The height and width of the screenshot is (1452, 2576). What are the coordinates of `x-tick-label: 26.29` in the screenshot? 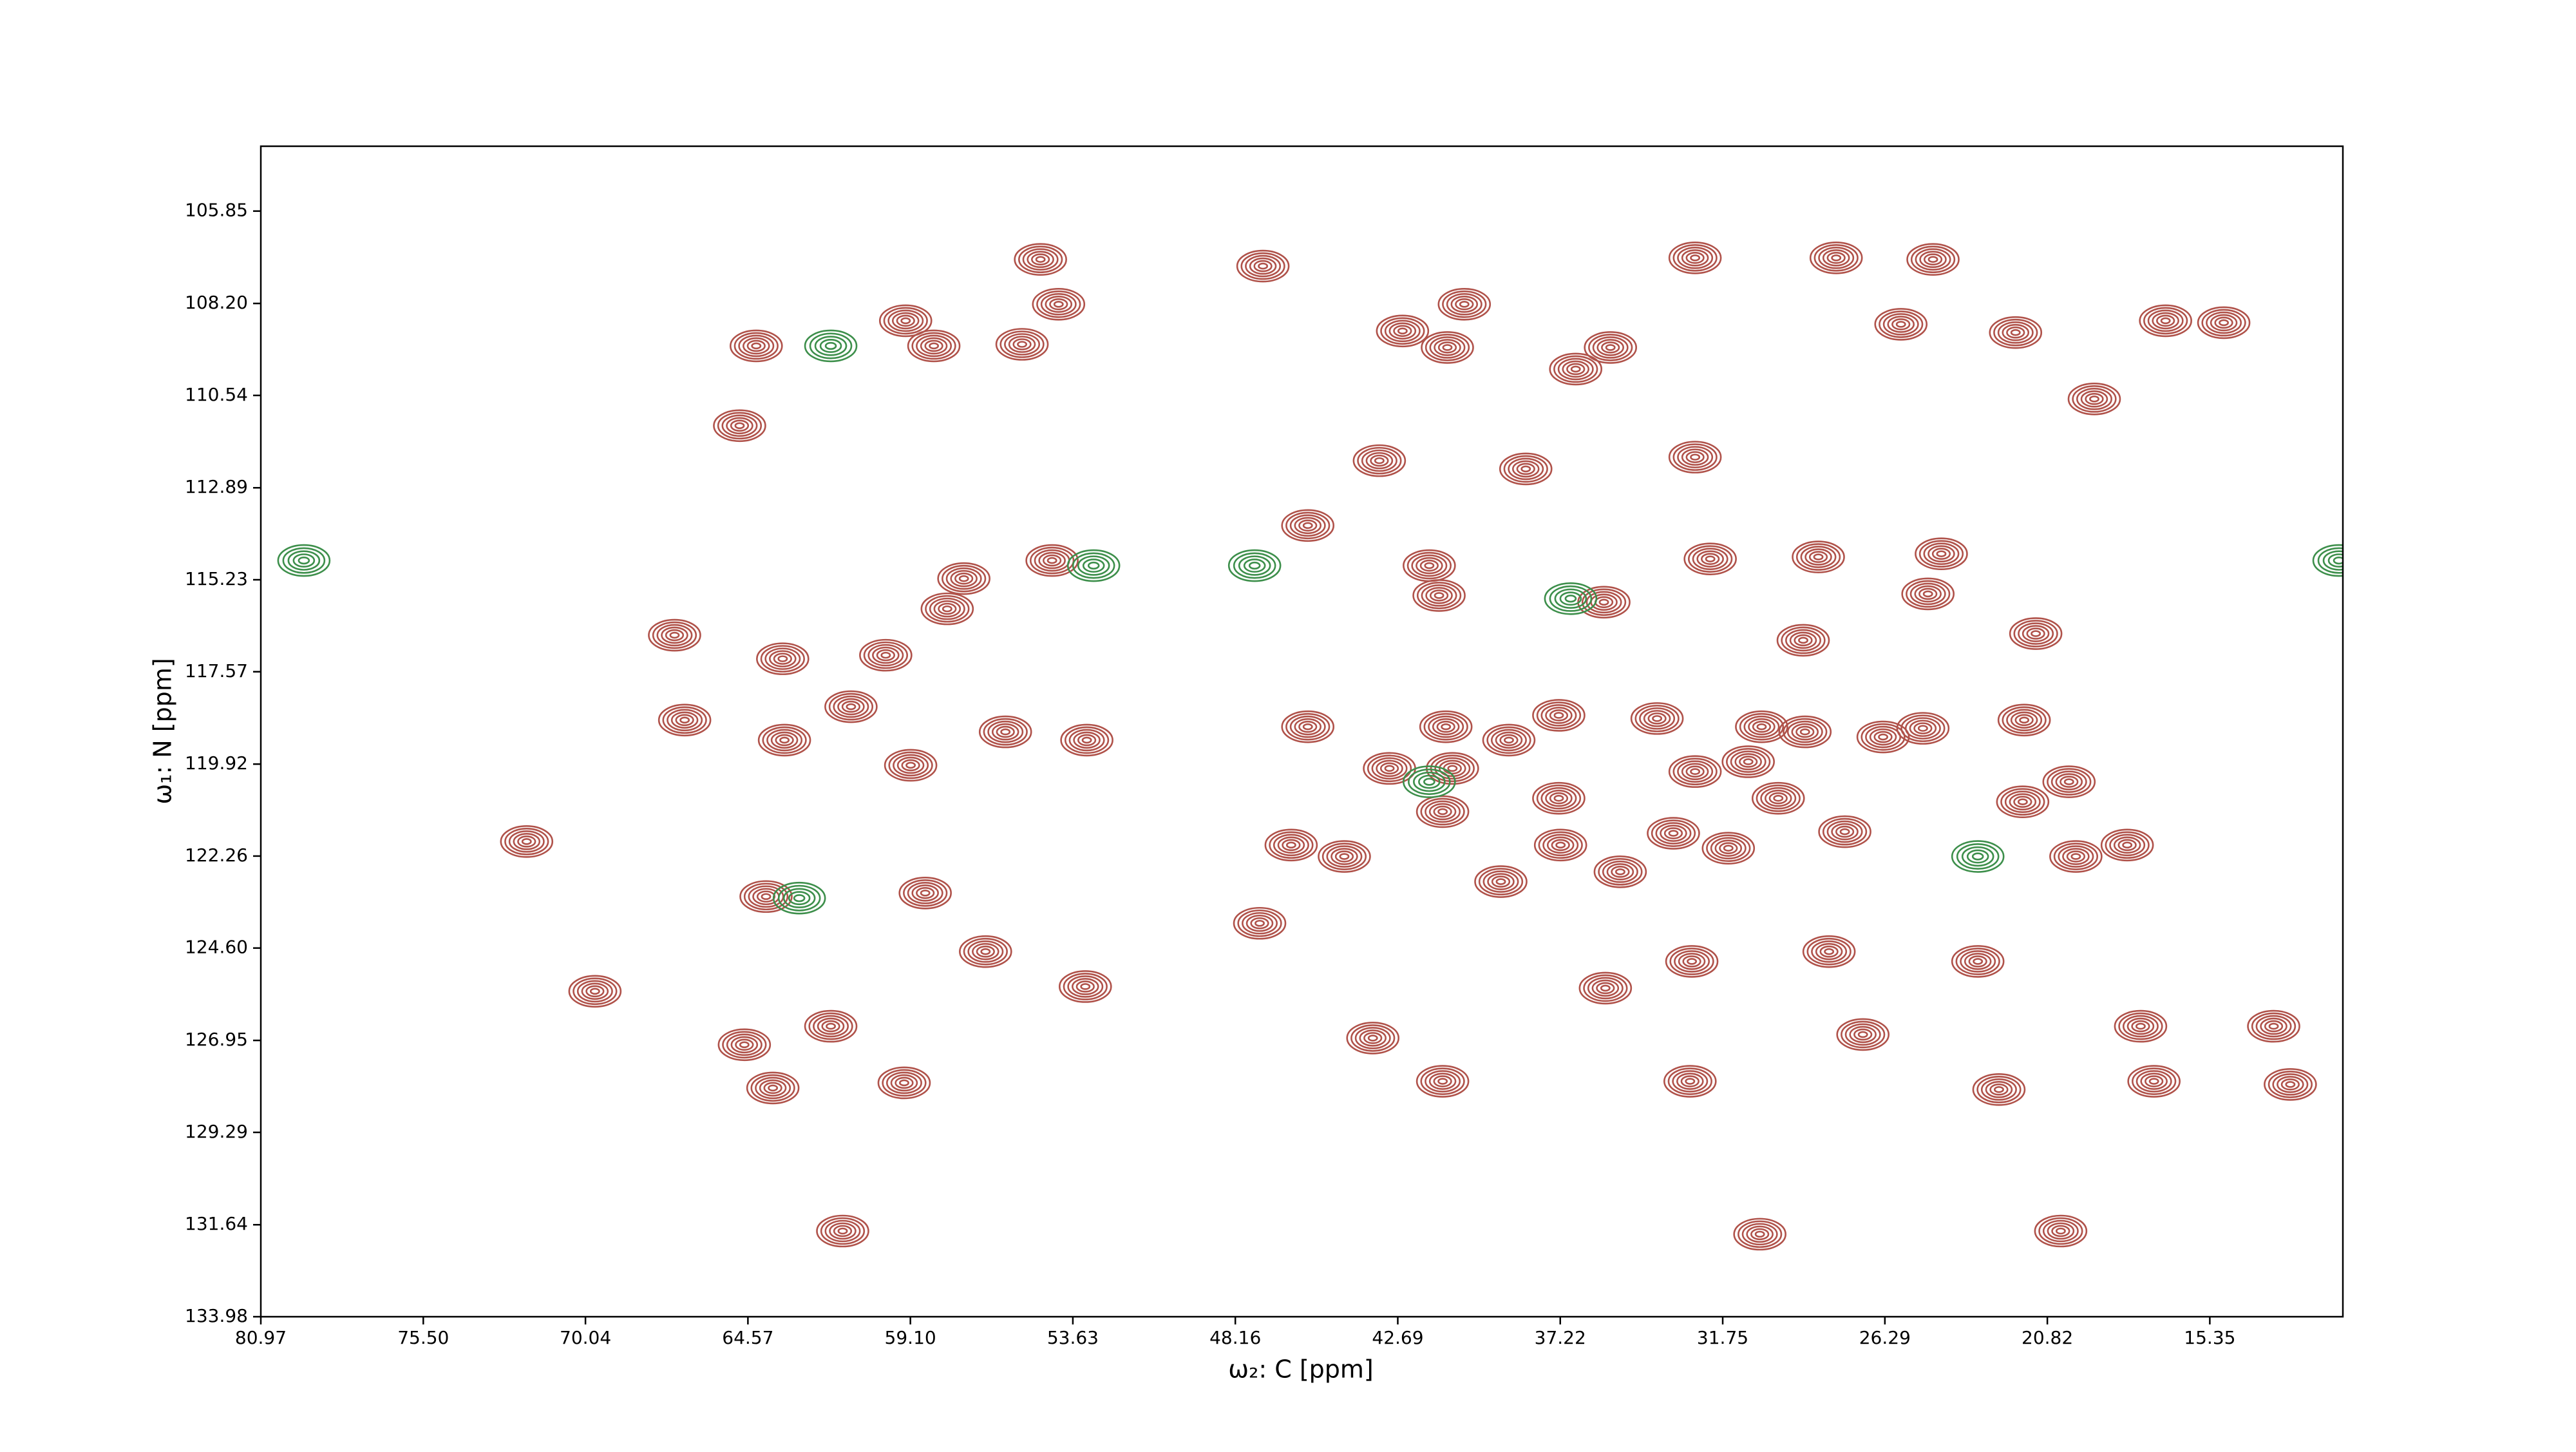 It's located at (1885, 1337).